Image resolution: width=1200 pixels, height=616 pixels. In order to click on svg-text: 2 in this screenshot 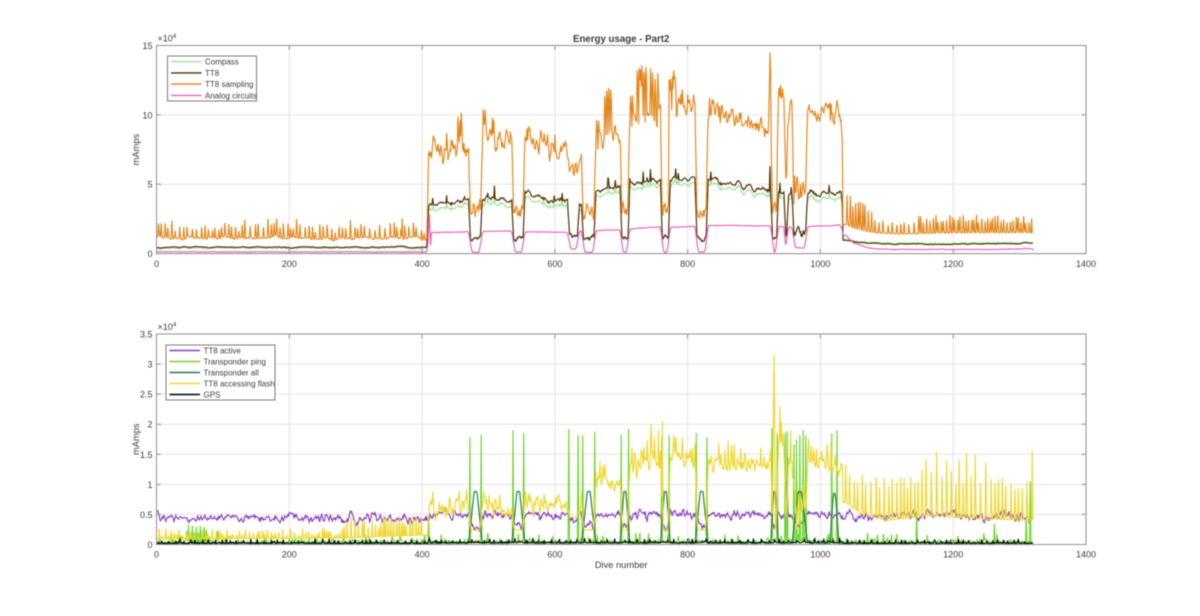, I will do `click(149, 425)`.